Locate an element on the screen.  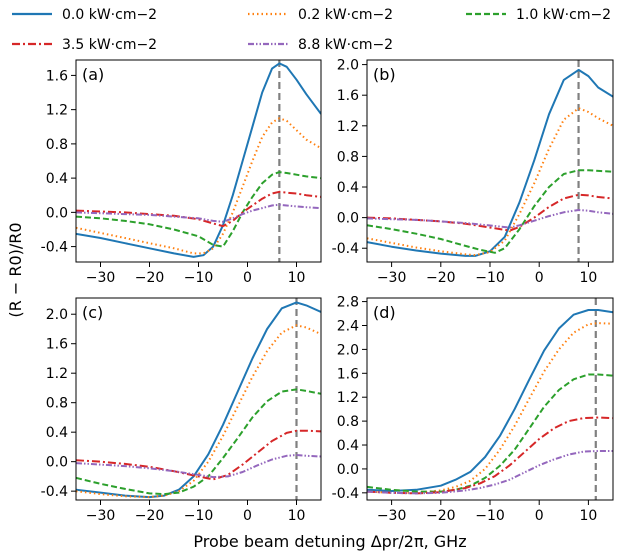
legend-entry: 3.5 kW·cm−2 is located at coordinates (84, 45).